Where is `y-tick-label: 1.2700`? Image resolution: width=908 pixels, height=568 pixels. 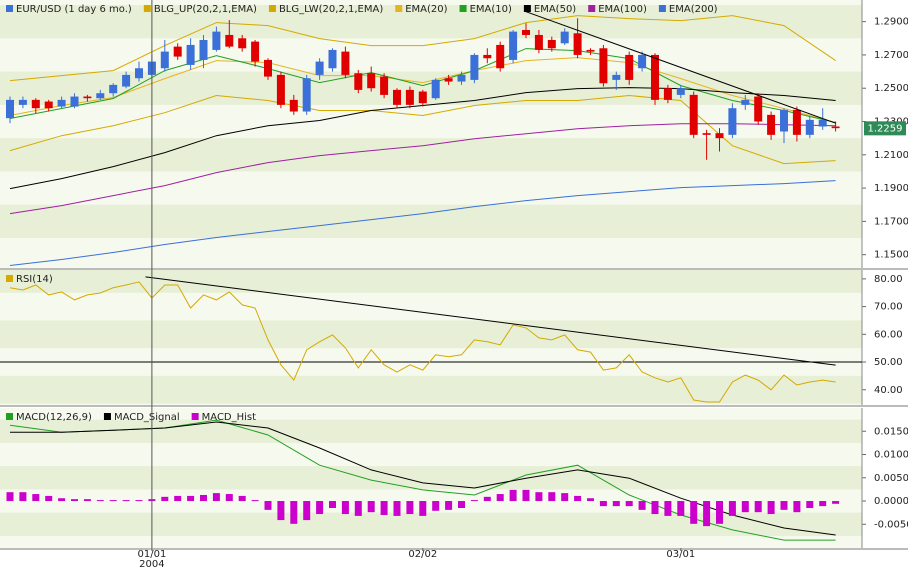
y-tick-label: 1.2700 is located at coordinates (891, 55).